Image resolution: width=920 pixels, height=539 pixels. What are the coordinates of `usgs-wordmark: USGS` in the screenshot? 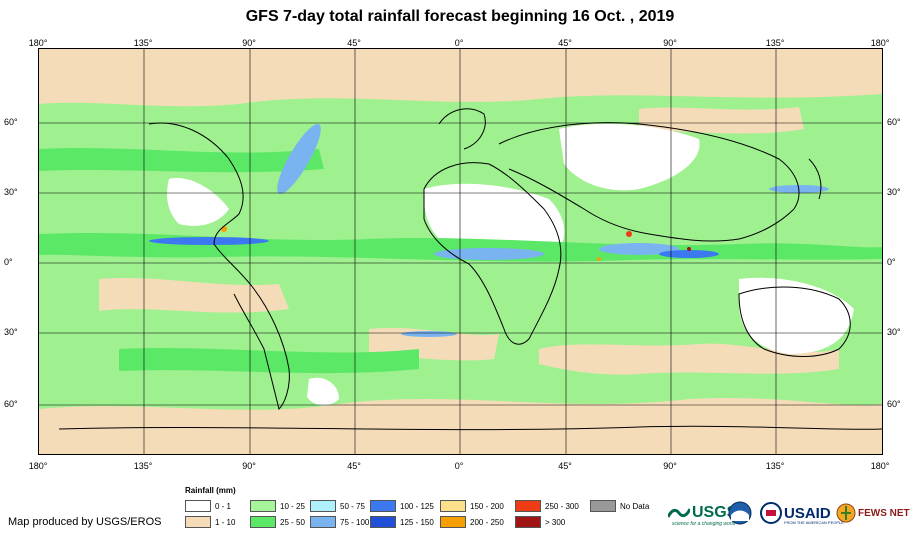 It's located at (715, 512).